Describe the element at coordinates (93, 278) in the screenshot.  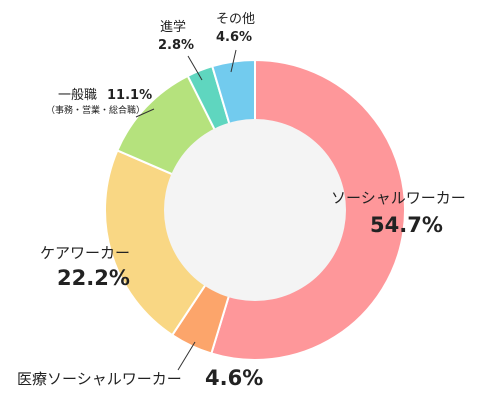
I see `pct-care-worker: 22.2%` at that location.